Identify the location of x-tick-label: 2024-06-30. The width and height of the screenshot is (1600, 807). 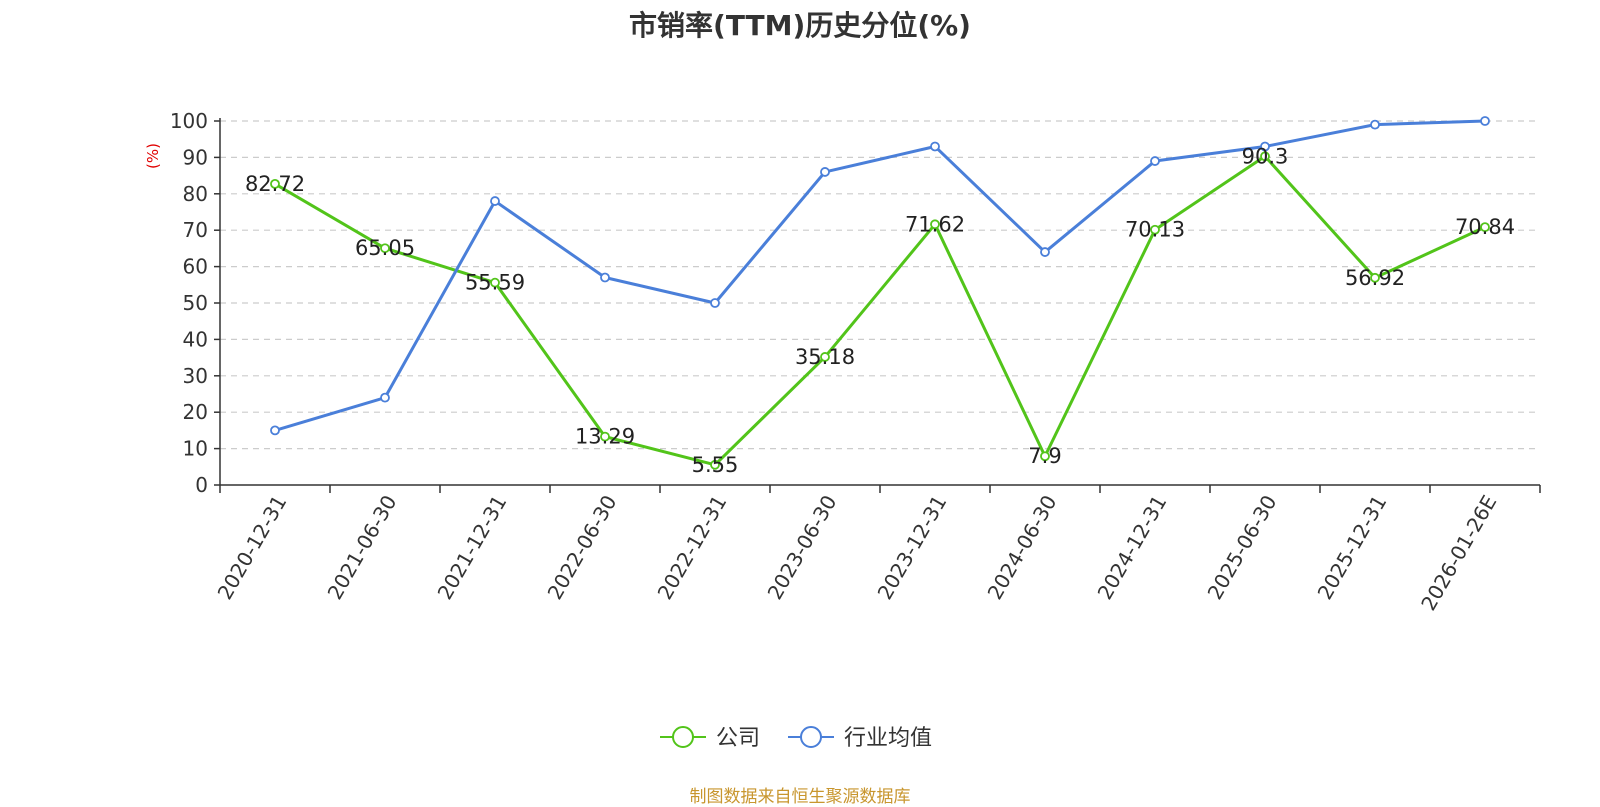
(1021, 547).